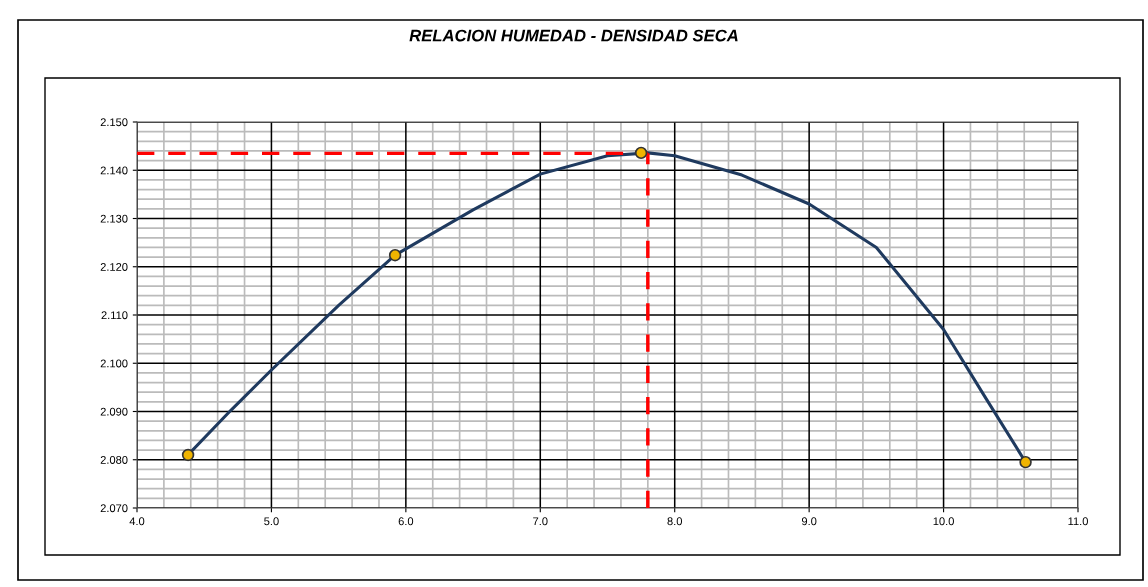 Image resolution: width=1148 pixels, height=587 pixels. I want to click on y-tick-label: 2.100, so click(114, 363).